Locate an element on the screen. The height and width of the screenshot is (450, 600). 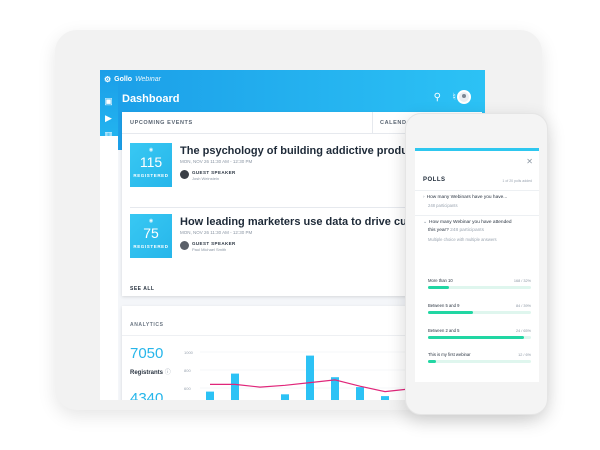
poll-type: Multiple choice with multiple answers is located at coordinates (462, 239).